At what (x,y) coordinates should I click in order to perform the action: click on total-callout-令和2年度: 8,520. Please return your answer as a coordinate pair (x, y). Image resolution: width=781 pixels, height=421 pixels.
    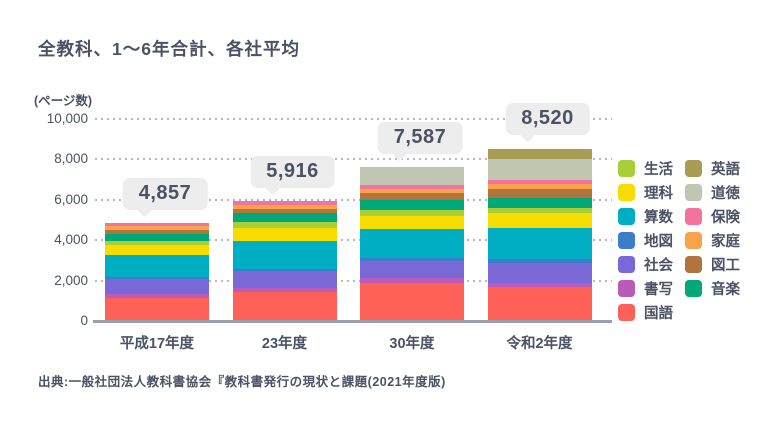
    Looking at the image, I should click on (547, 123).